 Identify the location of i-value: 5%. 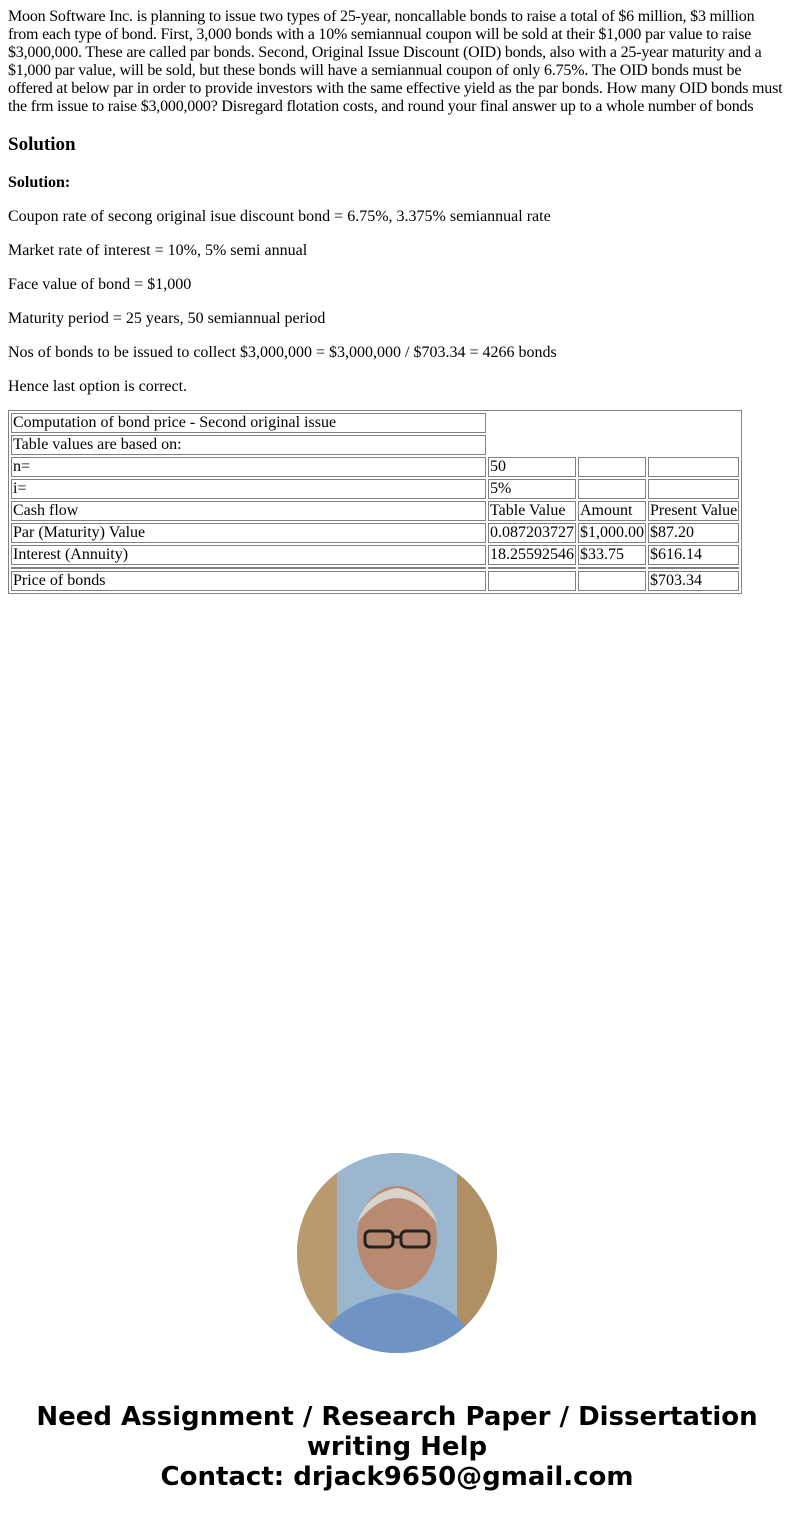
(532, 489).